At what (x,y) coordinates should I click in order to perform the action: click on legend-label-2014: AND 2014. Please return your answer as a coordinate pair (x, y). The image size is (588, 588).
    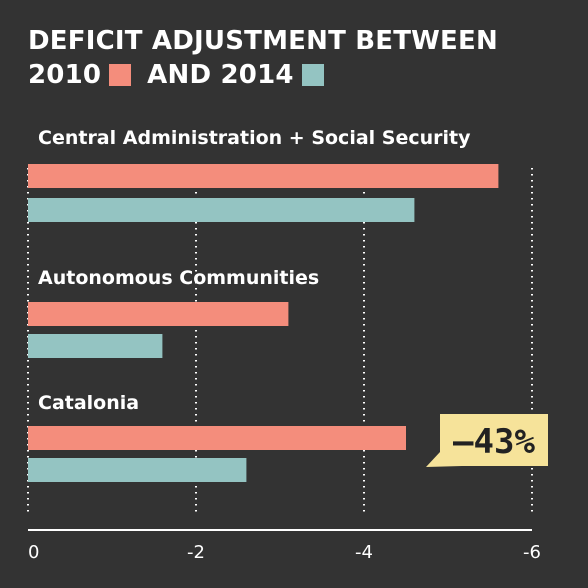
    Looking at the image, I should click on (220, 75).